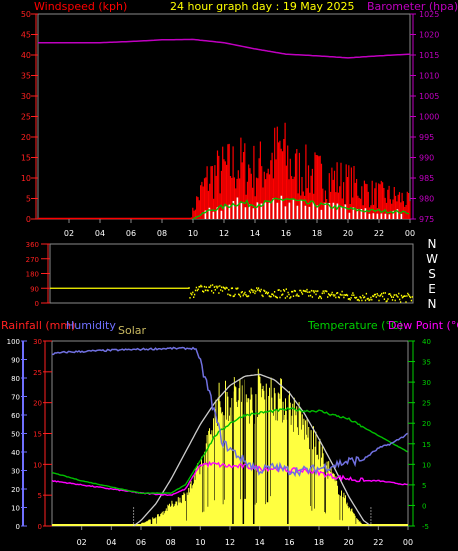 This screenshot has width=458, height=551. What do you see at coordinates (231, 273) in the screenshot?
I see `direction-panel-frame` at bounding box center [231, 273].